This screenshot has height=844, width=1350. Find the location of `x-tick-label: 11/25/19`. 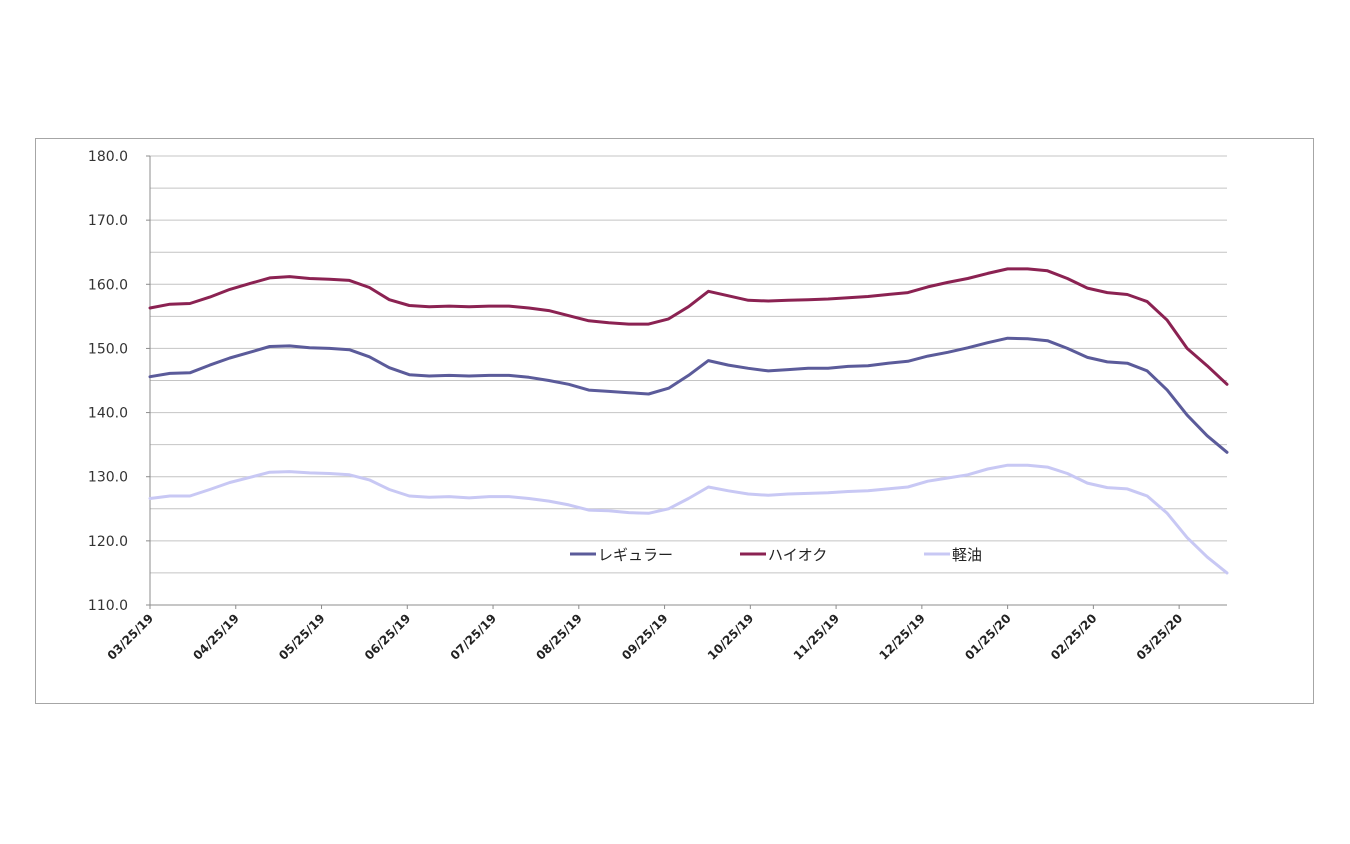

x-tick-label: 11/25/19 is located at coordinates (817, 637).